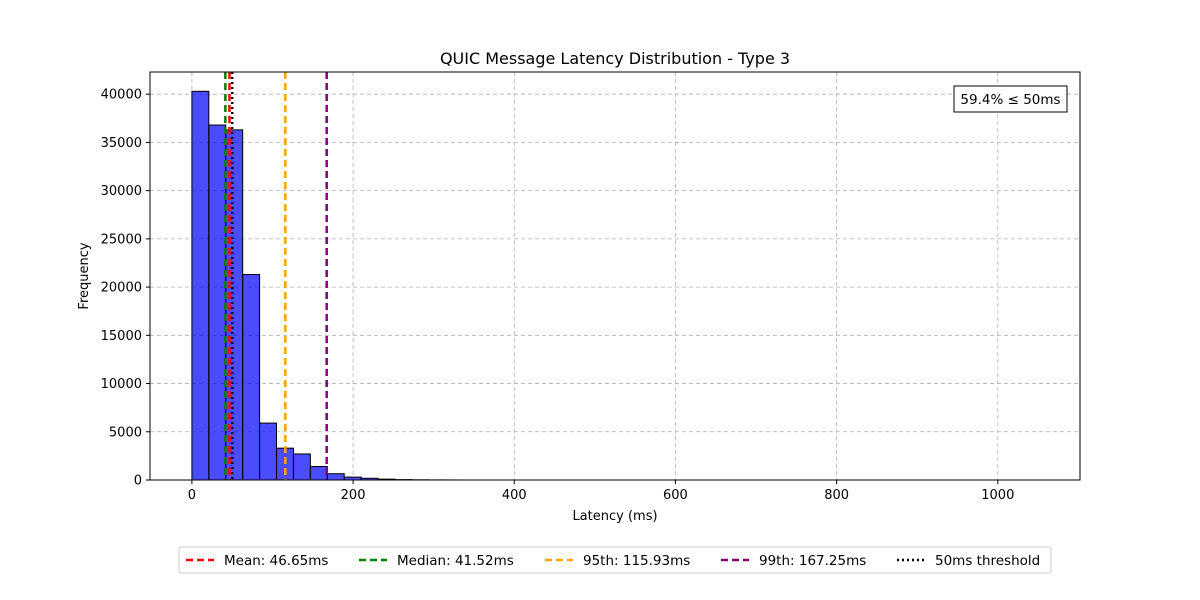  I want to click on legend-frame, so click(615, 560).